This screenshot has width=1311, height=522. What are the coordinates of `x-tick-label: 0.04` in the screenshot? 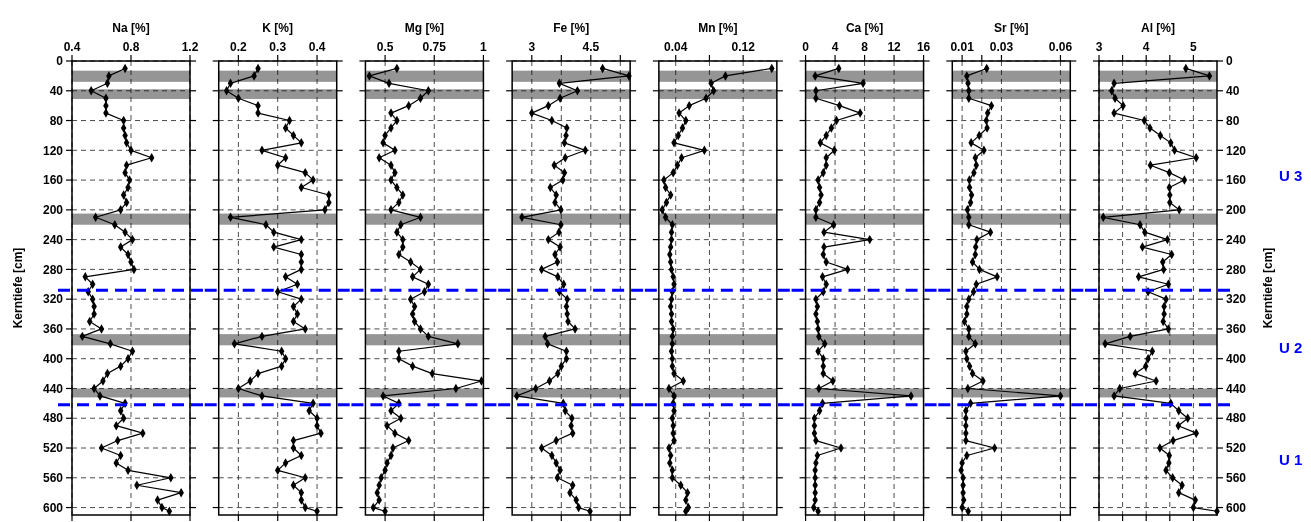 It's located at (676, 47).